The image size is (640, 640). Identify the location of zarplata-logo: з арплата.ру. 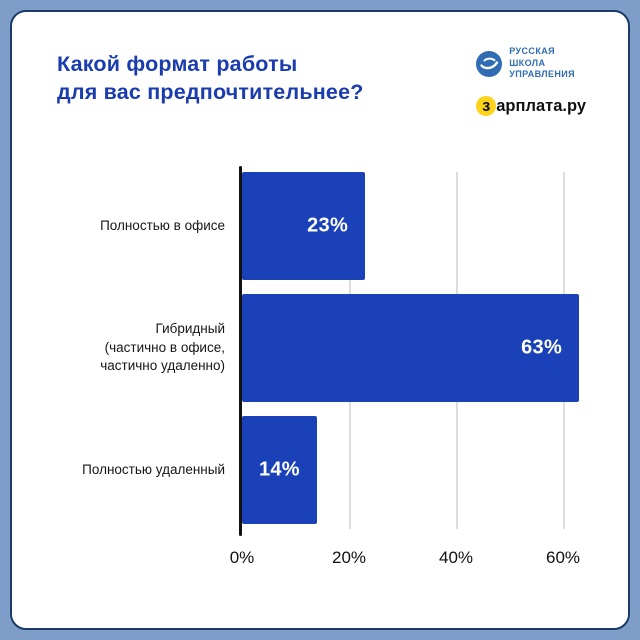
(531, 106).